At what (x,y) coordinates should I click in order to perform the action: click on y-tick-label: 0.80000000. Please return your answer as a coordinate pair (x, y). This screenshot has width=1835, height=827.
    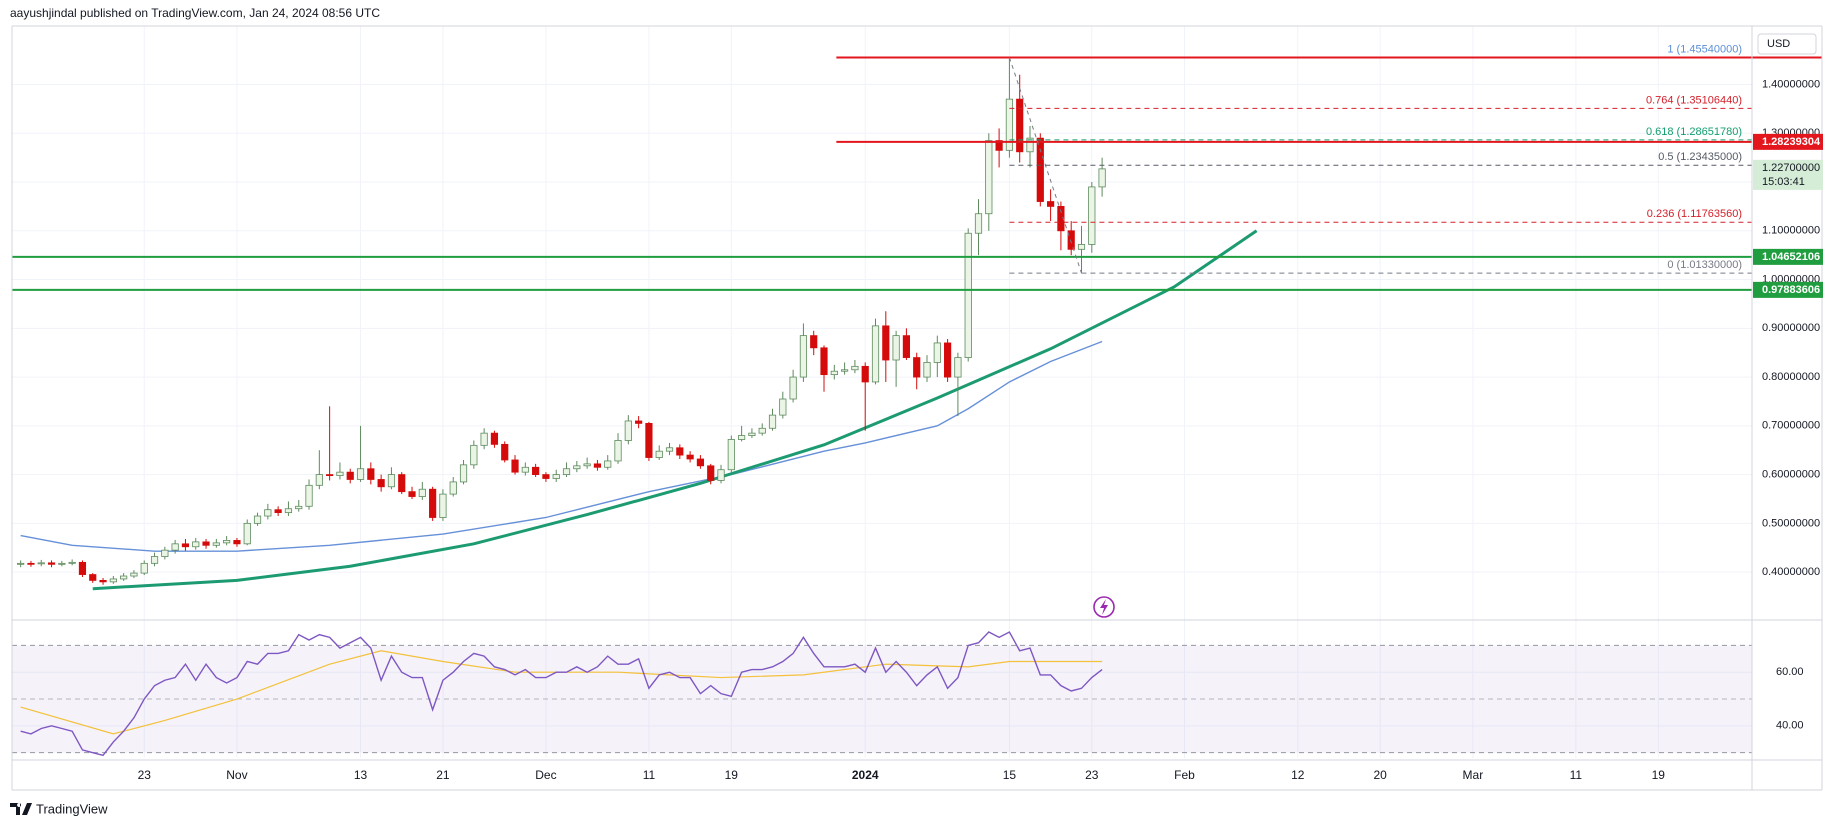
    Looking at the image, I should click on (1791, 377).